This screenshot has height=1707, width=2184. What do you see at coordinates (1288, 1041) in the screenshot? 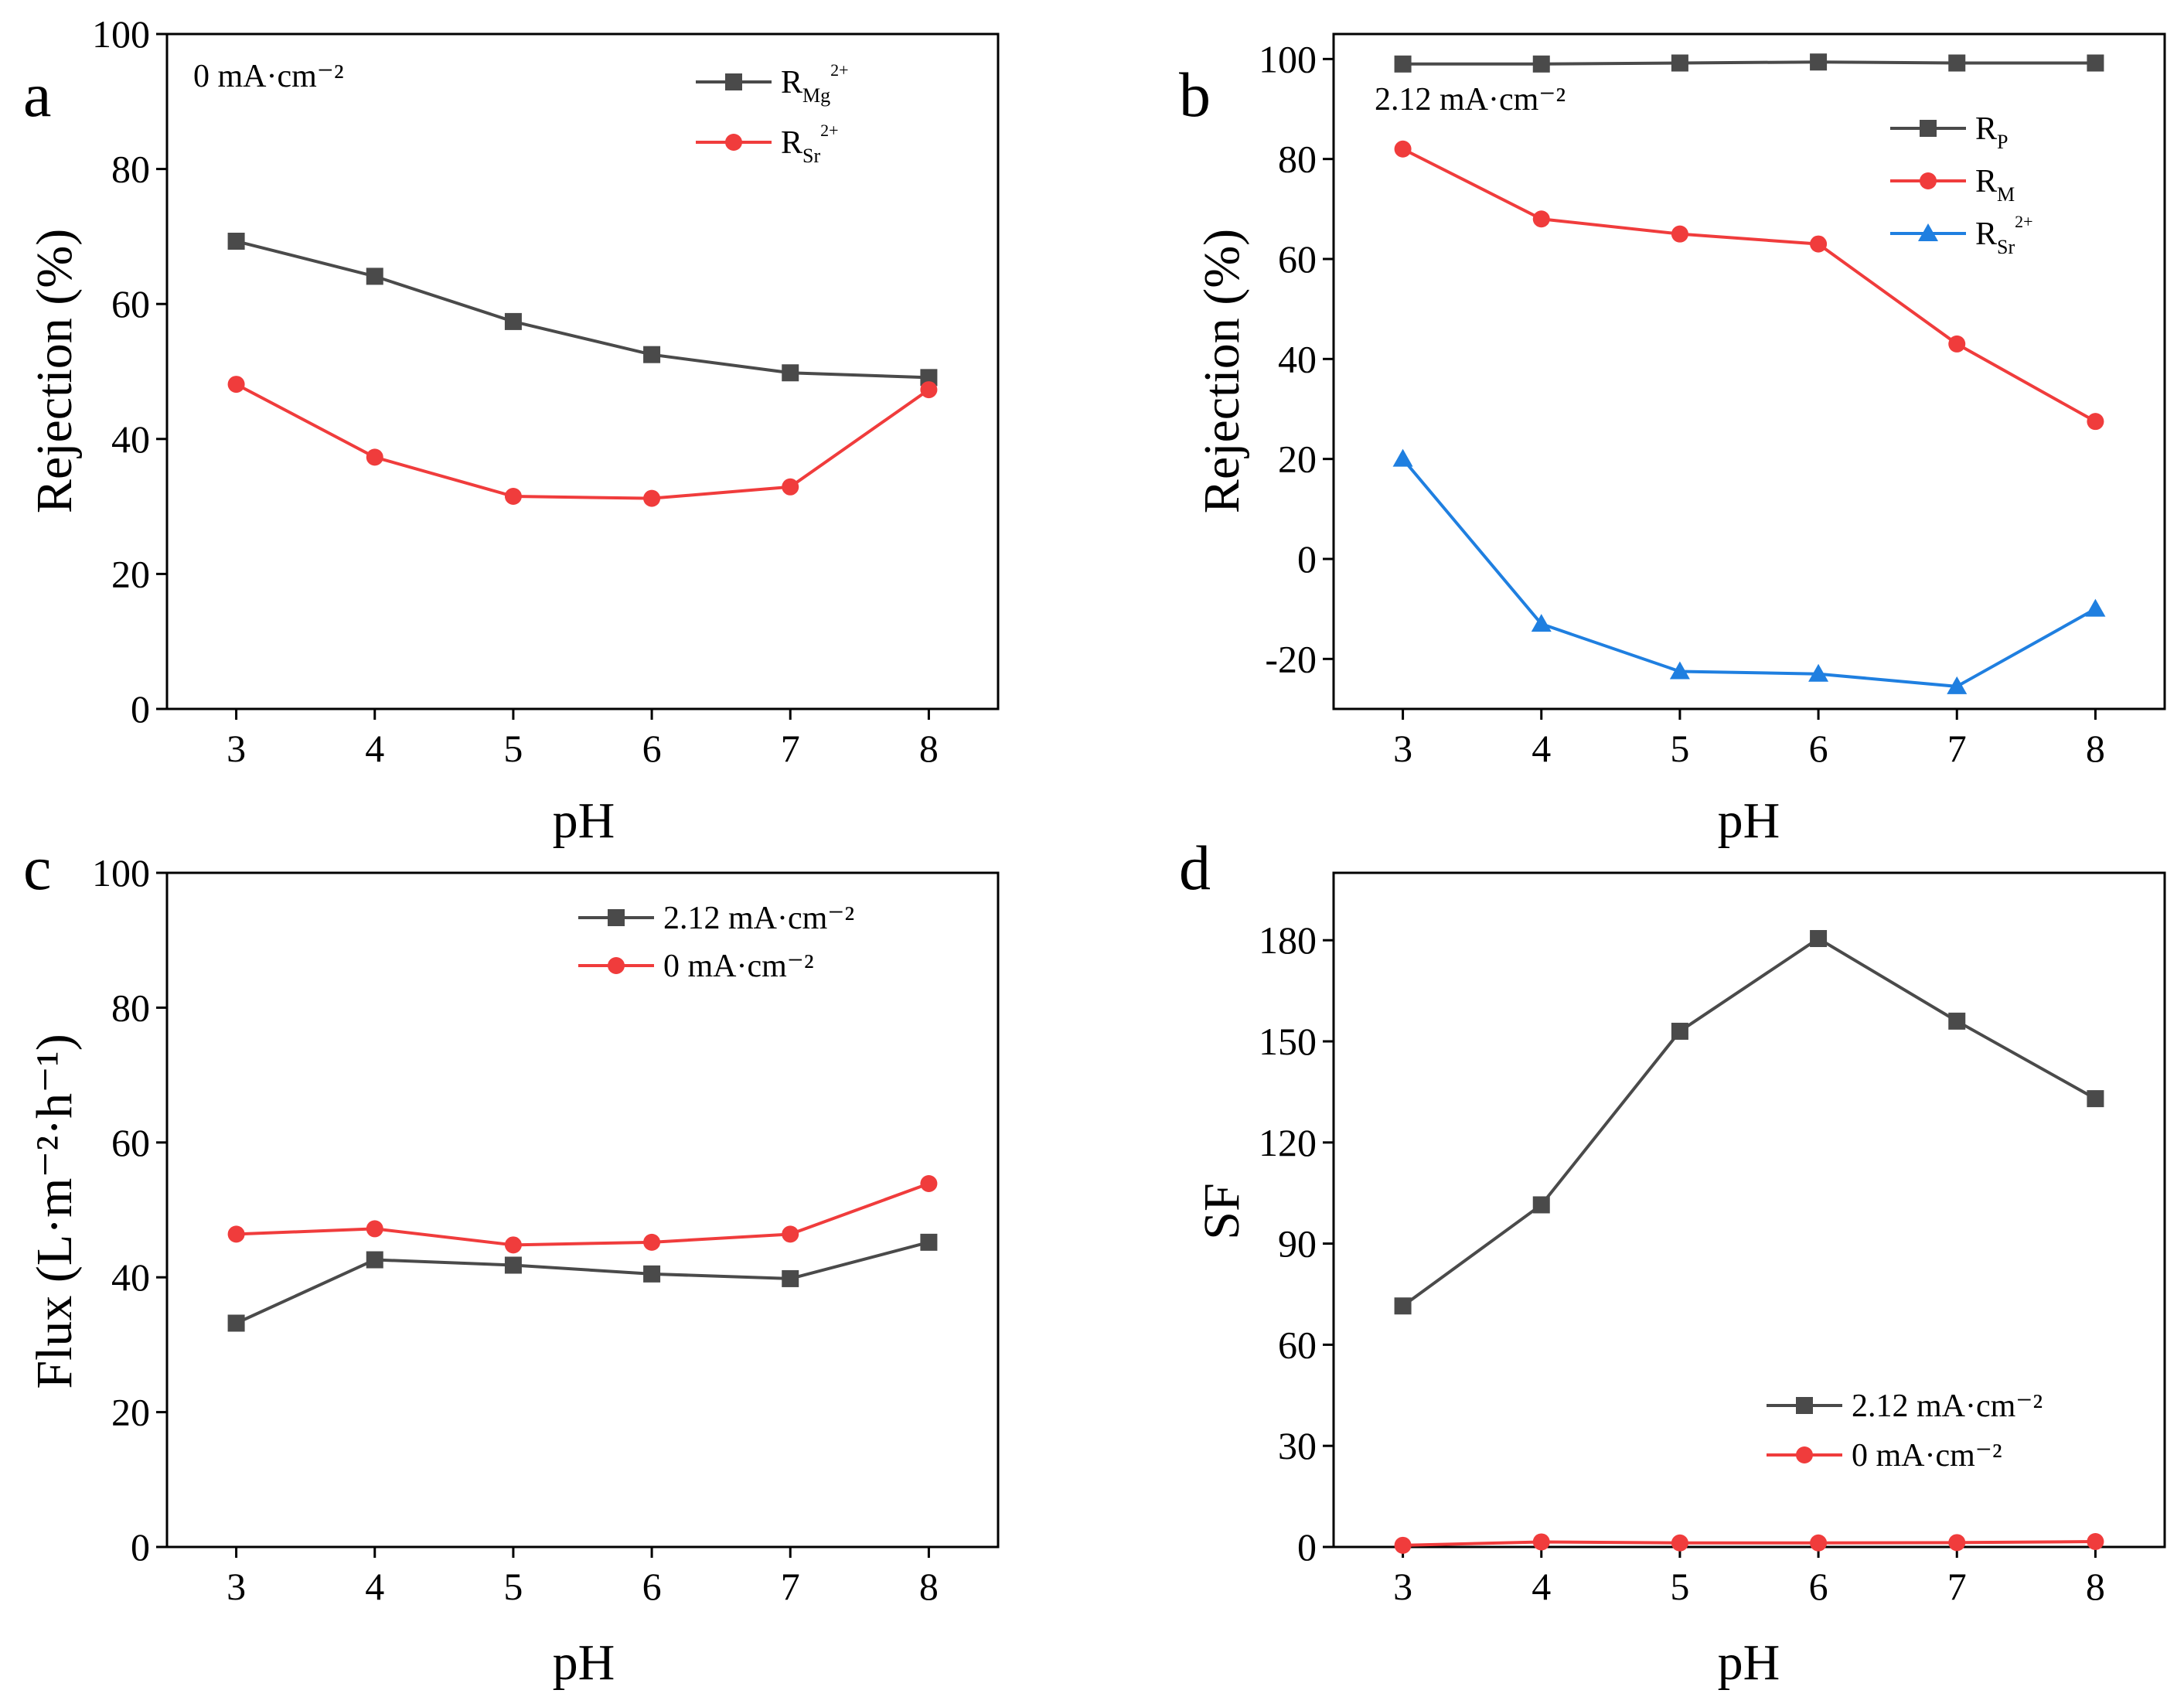
I see `y-tick-label: 150` at bounding box center [1288, 1041].